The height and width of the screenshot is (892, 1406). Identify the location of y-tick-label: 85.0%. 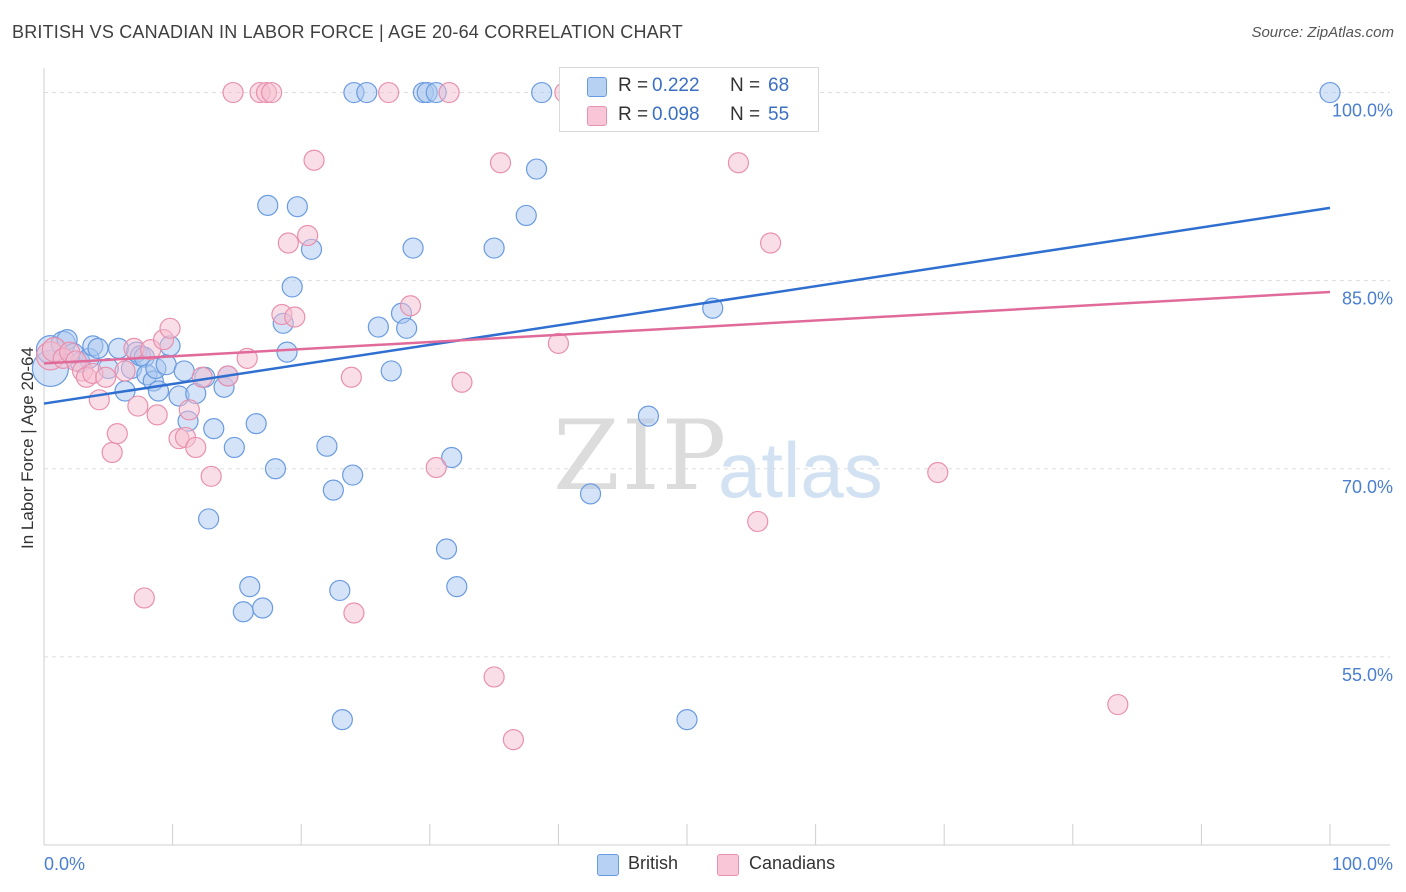
(1367, 299).